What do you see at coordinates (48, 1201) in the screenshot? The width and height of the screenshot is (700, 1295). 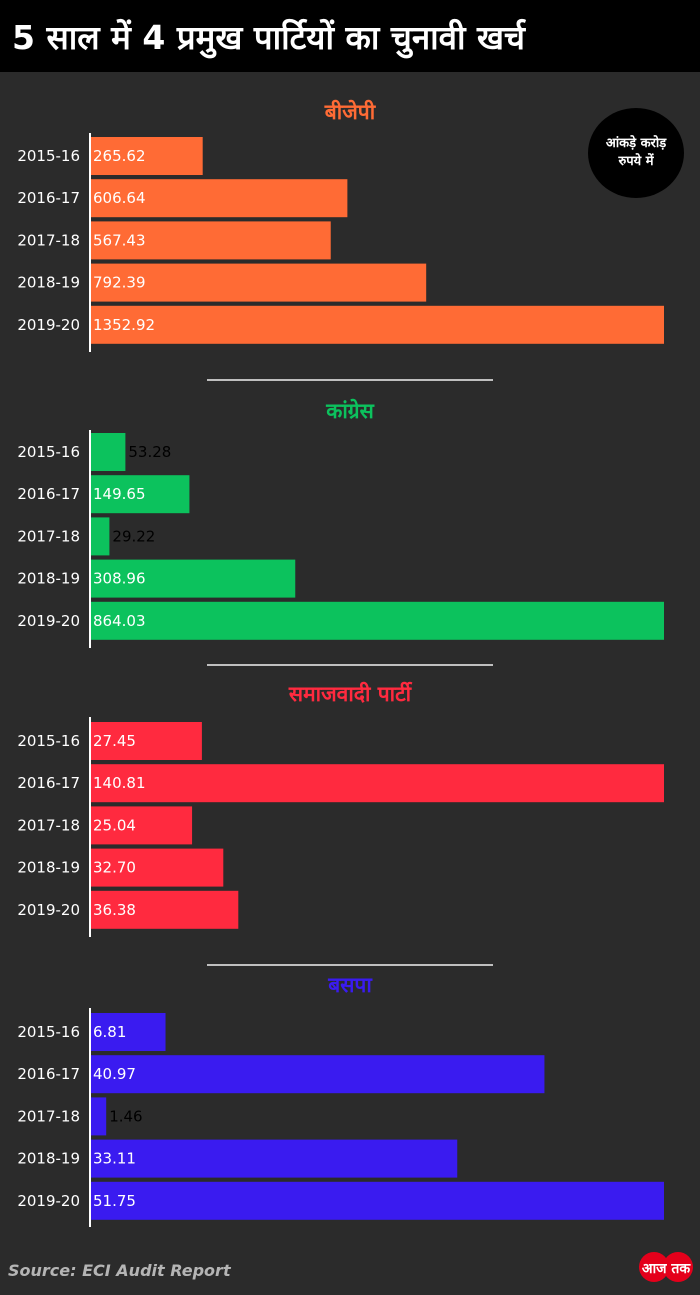 I see `tick-label-bsp-2019-20: 2019-20` at bounding box center [48, 1201].